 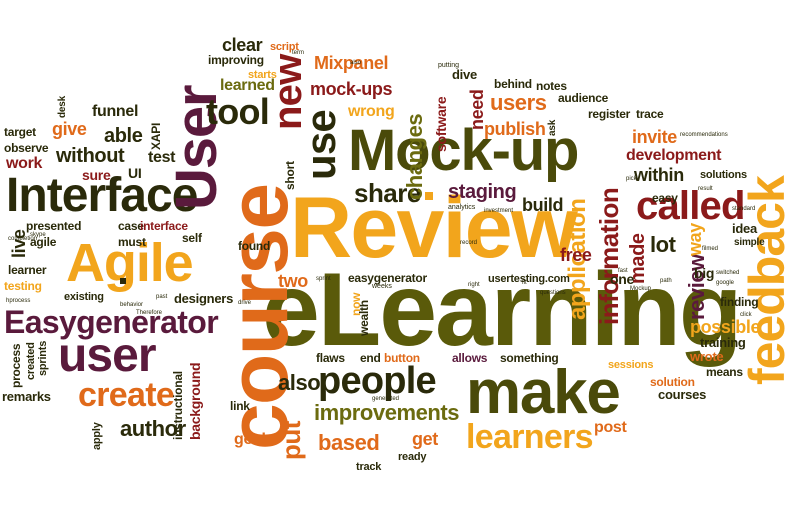 What do you see at coordinates (153, 428) in the screenshot?
I see `word-author: author` at bounding box center [153, 428].